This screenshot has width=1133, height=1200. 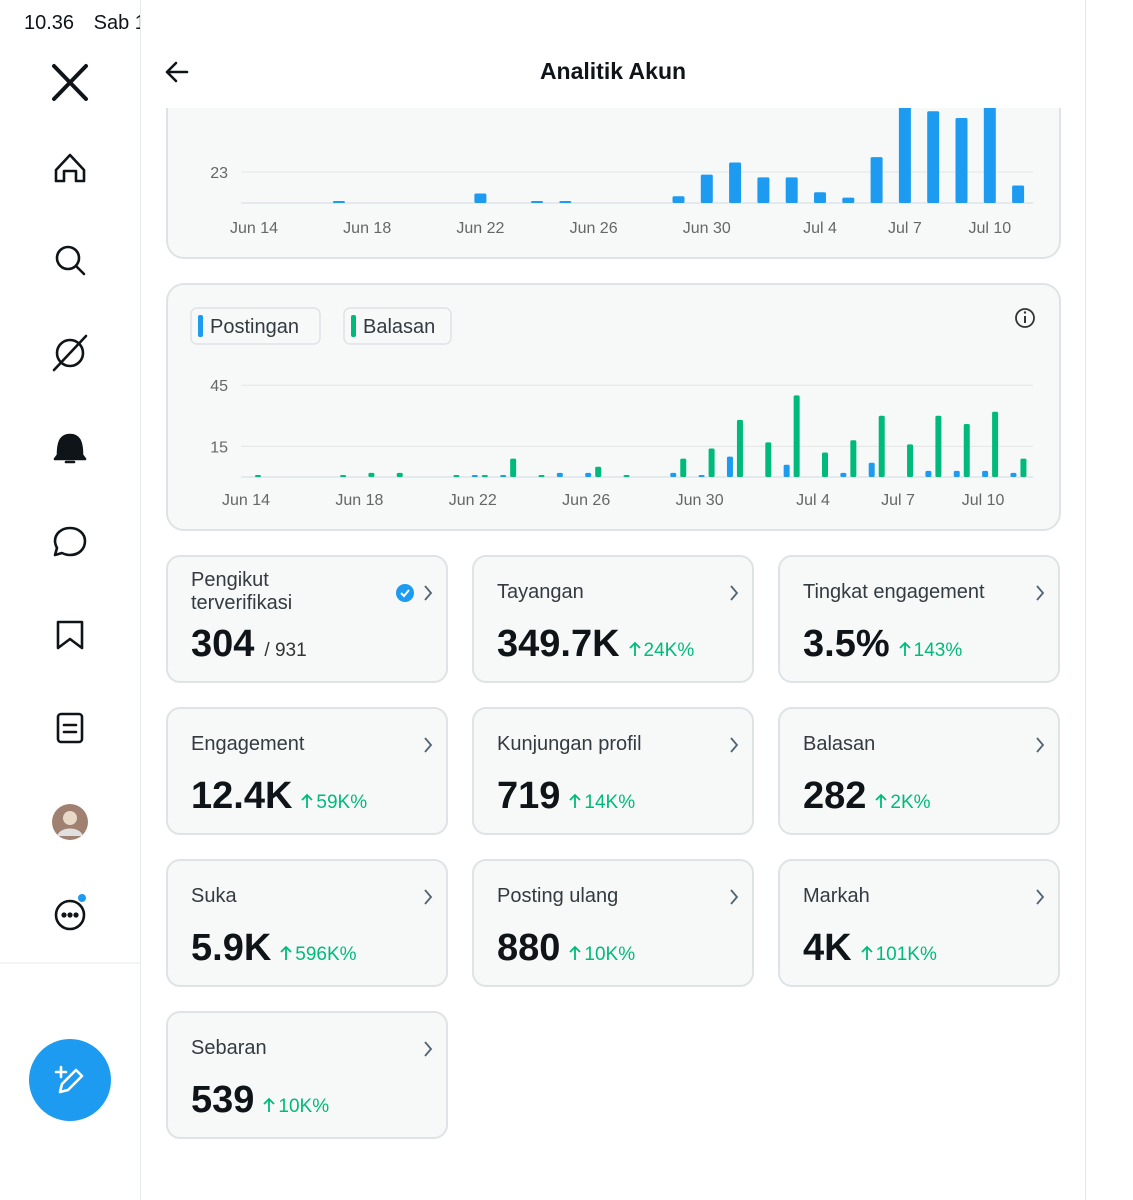 What do you see at coordinates (307, 619) in the screenshot?
I see `metric-card: Pengikut terverifikasi 304 / 931` at bounding box center [307, 619].